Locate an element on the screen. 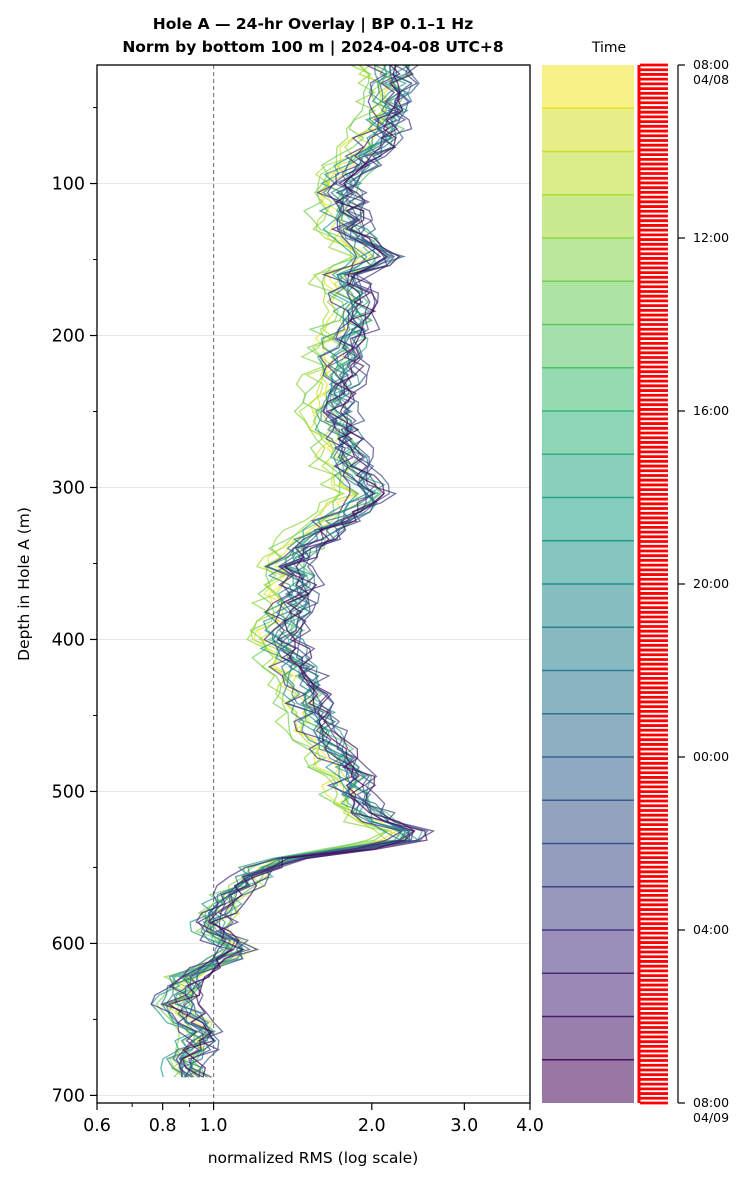  y-tick-label: 700 is located at coordinates (68, 1096).